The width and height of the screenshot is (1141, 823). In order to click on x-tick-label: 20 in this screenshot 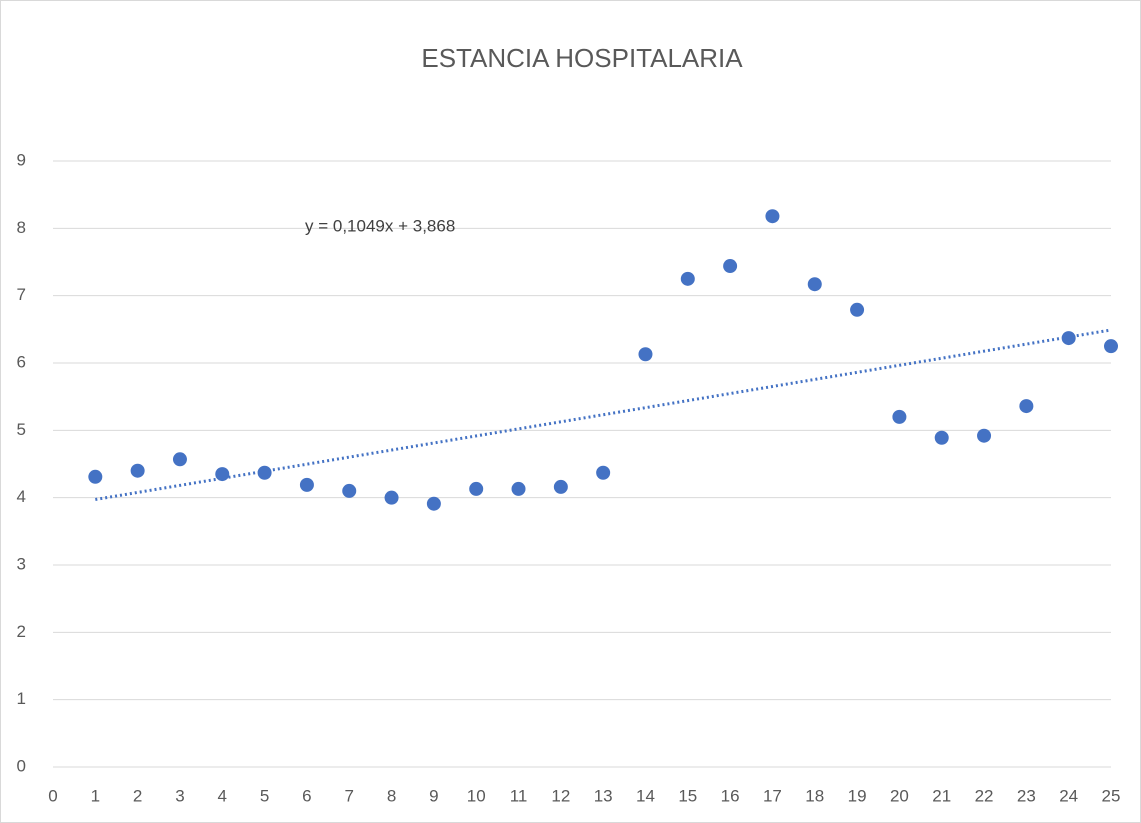, I will do `click(899, 795)`.